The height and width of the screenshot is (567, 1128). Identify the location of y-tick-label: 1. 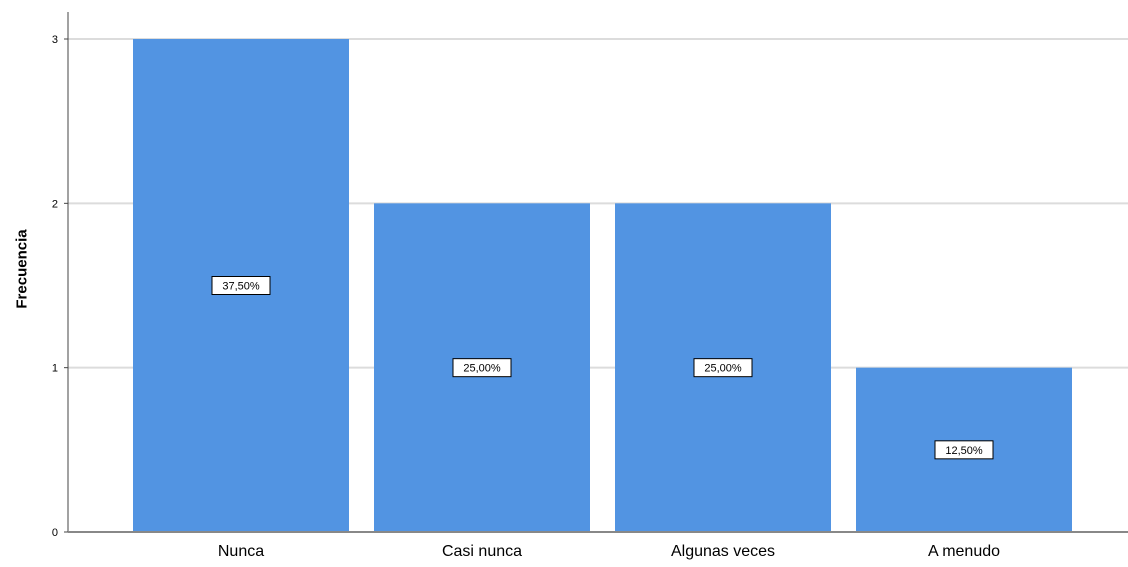
(55, 369).